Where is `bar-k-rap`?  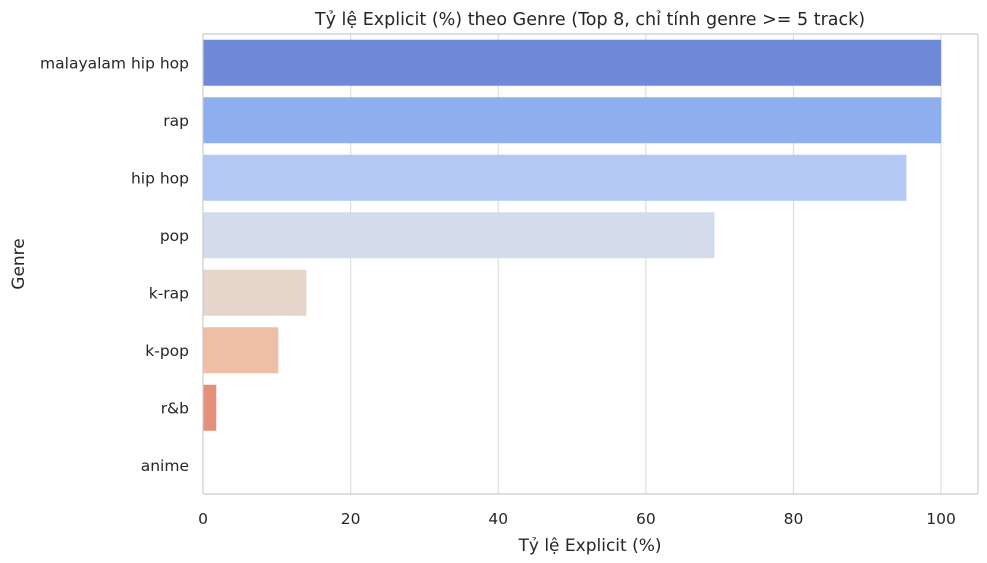 bar-k-rap is located at coordinates (255, 292).